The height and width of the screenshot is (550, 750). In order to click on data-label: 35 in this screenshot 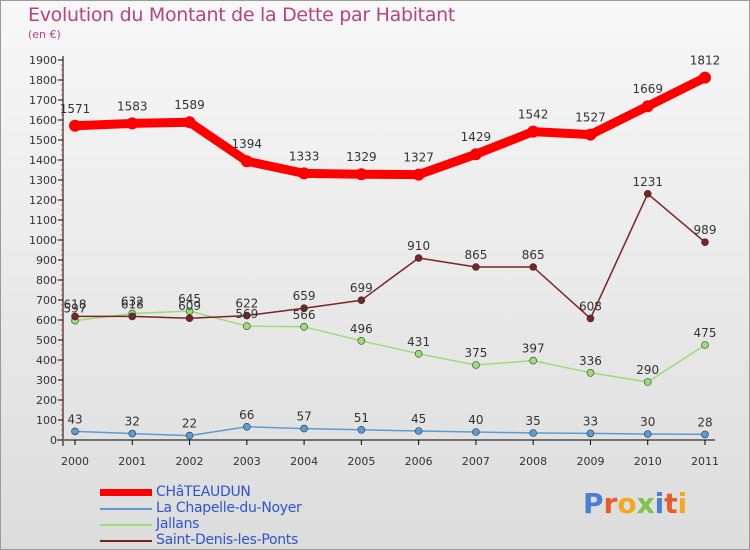, I will do `click(533, 421)`.